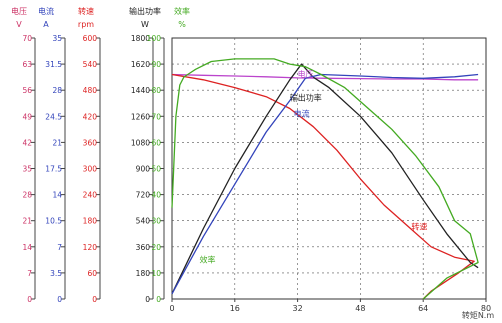 This screenshot has width=502, height=323. What do you see at coordinates (306, 97) in the screenshot?
I see `series-annotation-power: 输出功率` at bounding box center [306, 97].